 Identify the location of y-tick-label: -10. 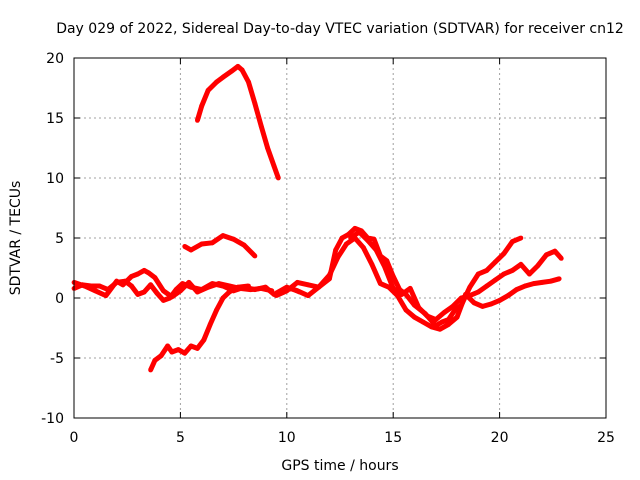
(52, 419).